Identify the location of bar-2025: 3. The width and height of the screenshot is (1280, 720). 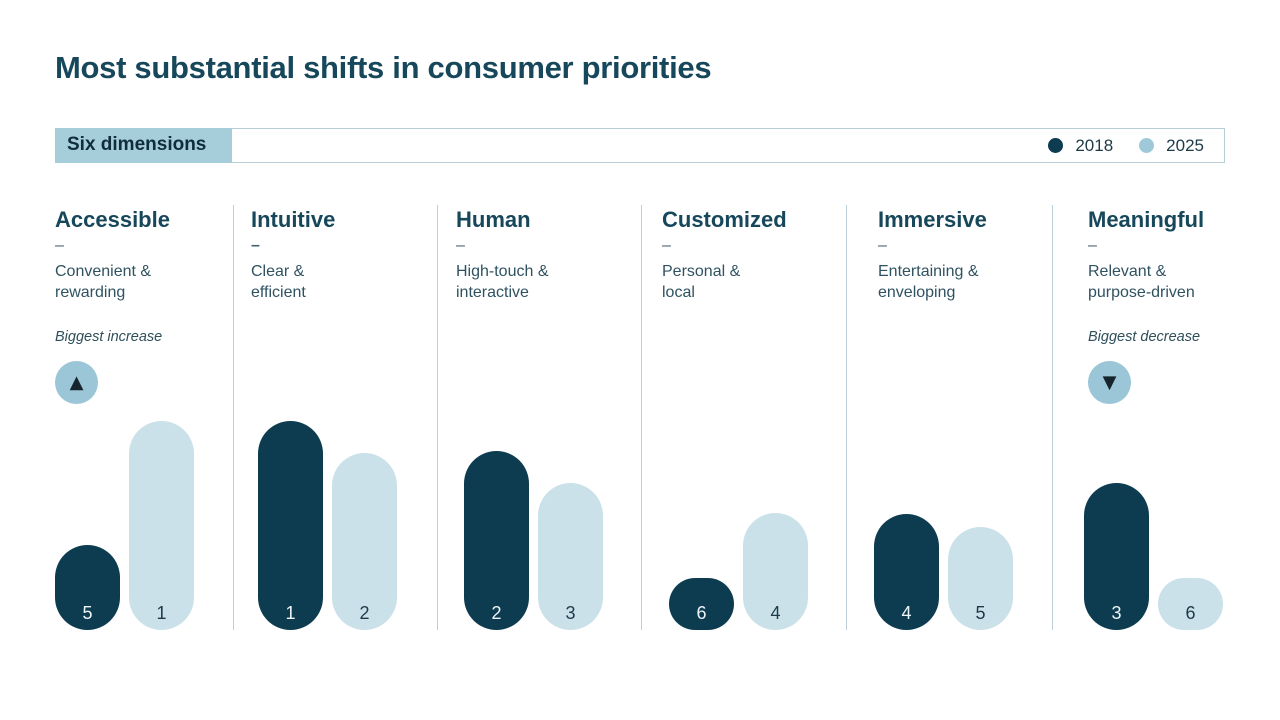
(570, 556).